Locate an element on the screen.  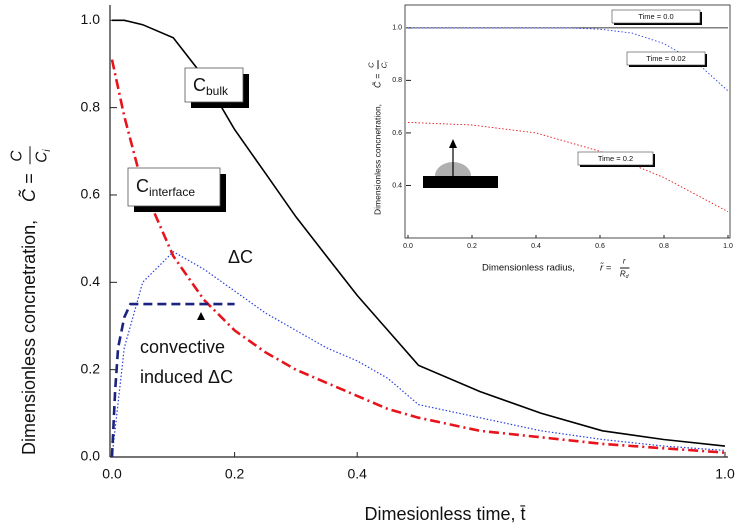
x-axis-label-group: Dimensionless radius, r̃ =rRd is located at coordinates (556, 268).